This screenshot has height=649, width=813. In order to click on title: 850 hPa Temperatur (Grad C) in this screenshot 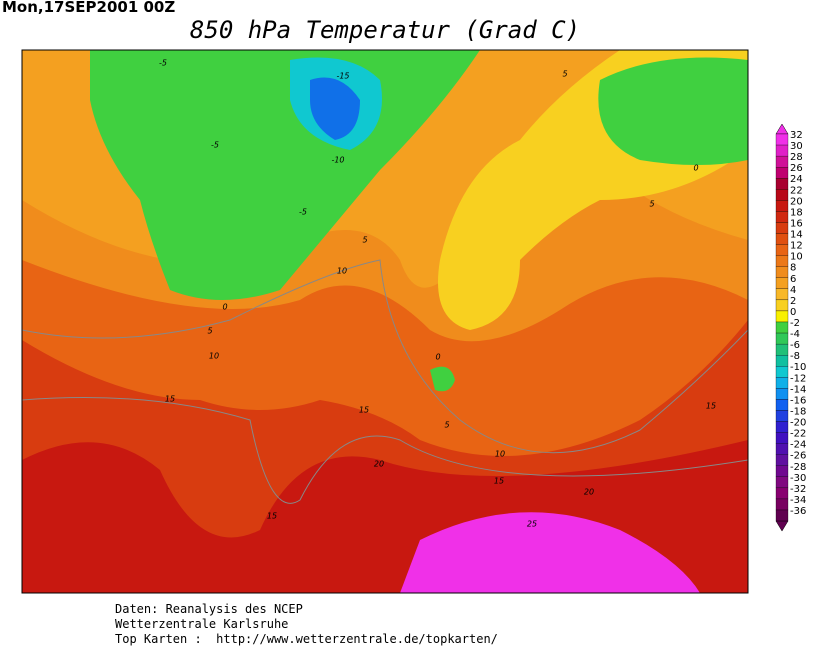, I will do `click(385, 30)`.